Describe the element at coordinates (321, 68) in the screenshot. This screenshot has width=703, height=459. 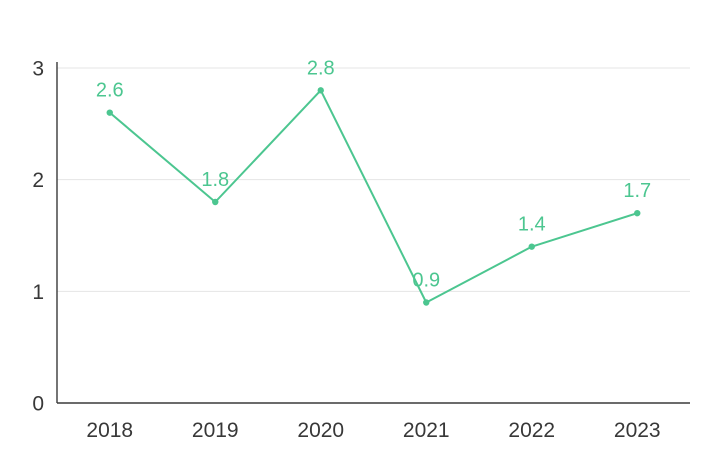
I see `data-point-label: 2.8` at that location.